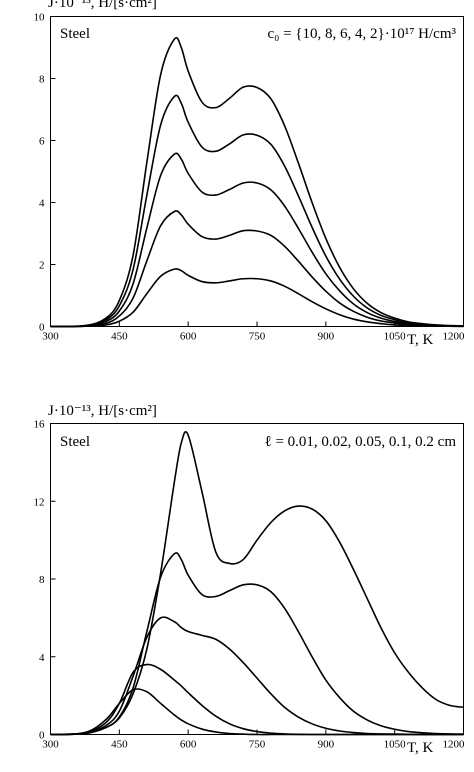 This screenshot has width=474, height=772. I want to click on y-tick-label: 10, so click(40, 18).